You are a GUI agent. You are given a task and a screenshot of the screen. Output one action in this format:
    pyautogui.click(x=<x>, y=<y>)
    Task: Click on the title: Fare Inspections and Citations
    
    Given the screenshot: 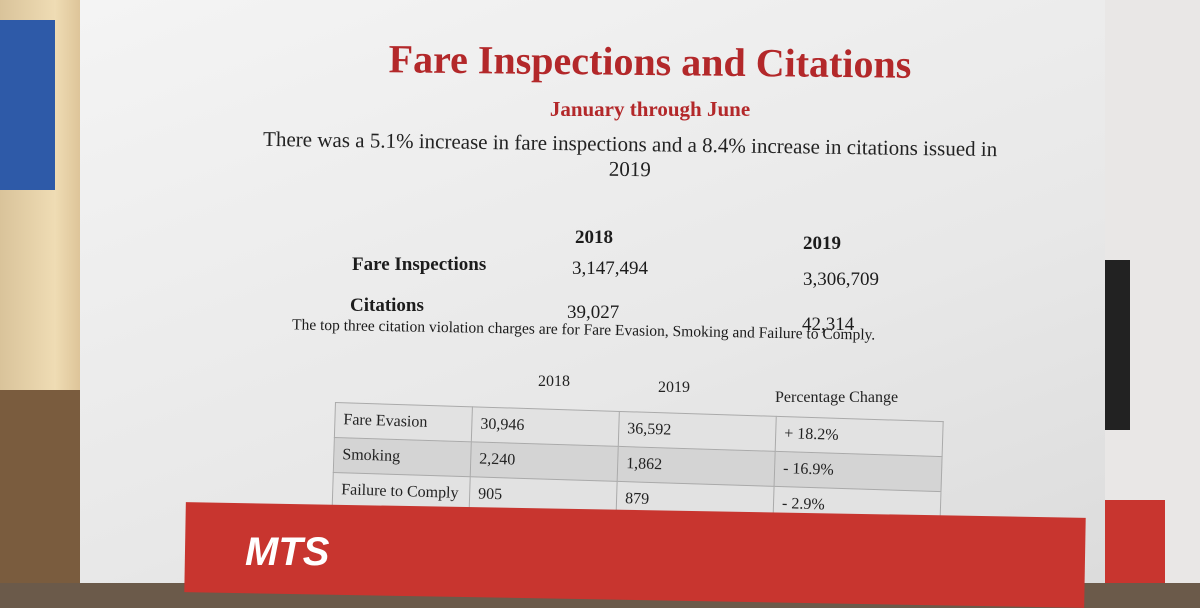 What is the action you would take?
    pyautogui.click(x=650, y=61)
    